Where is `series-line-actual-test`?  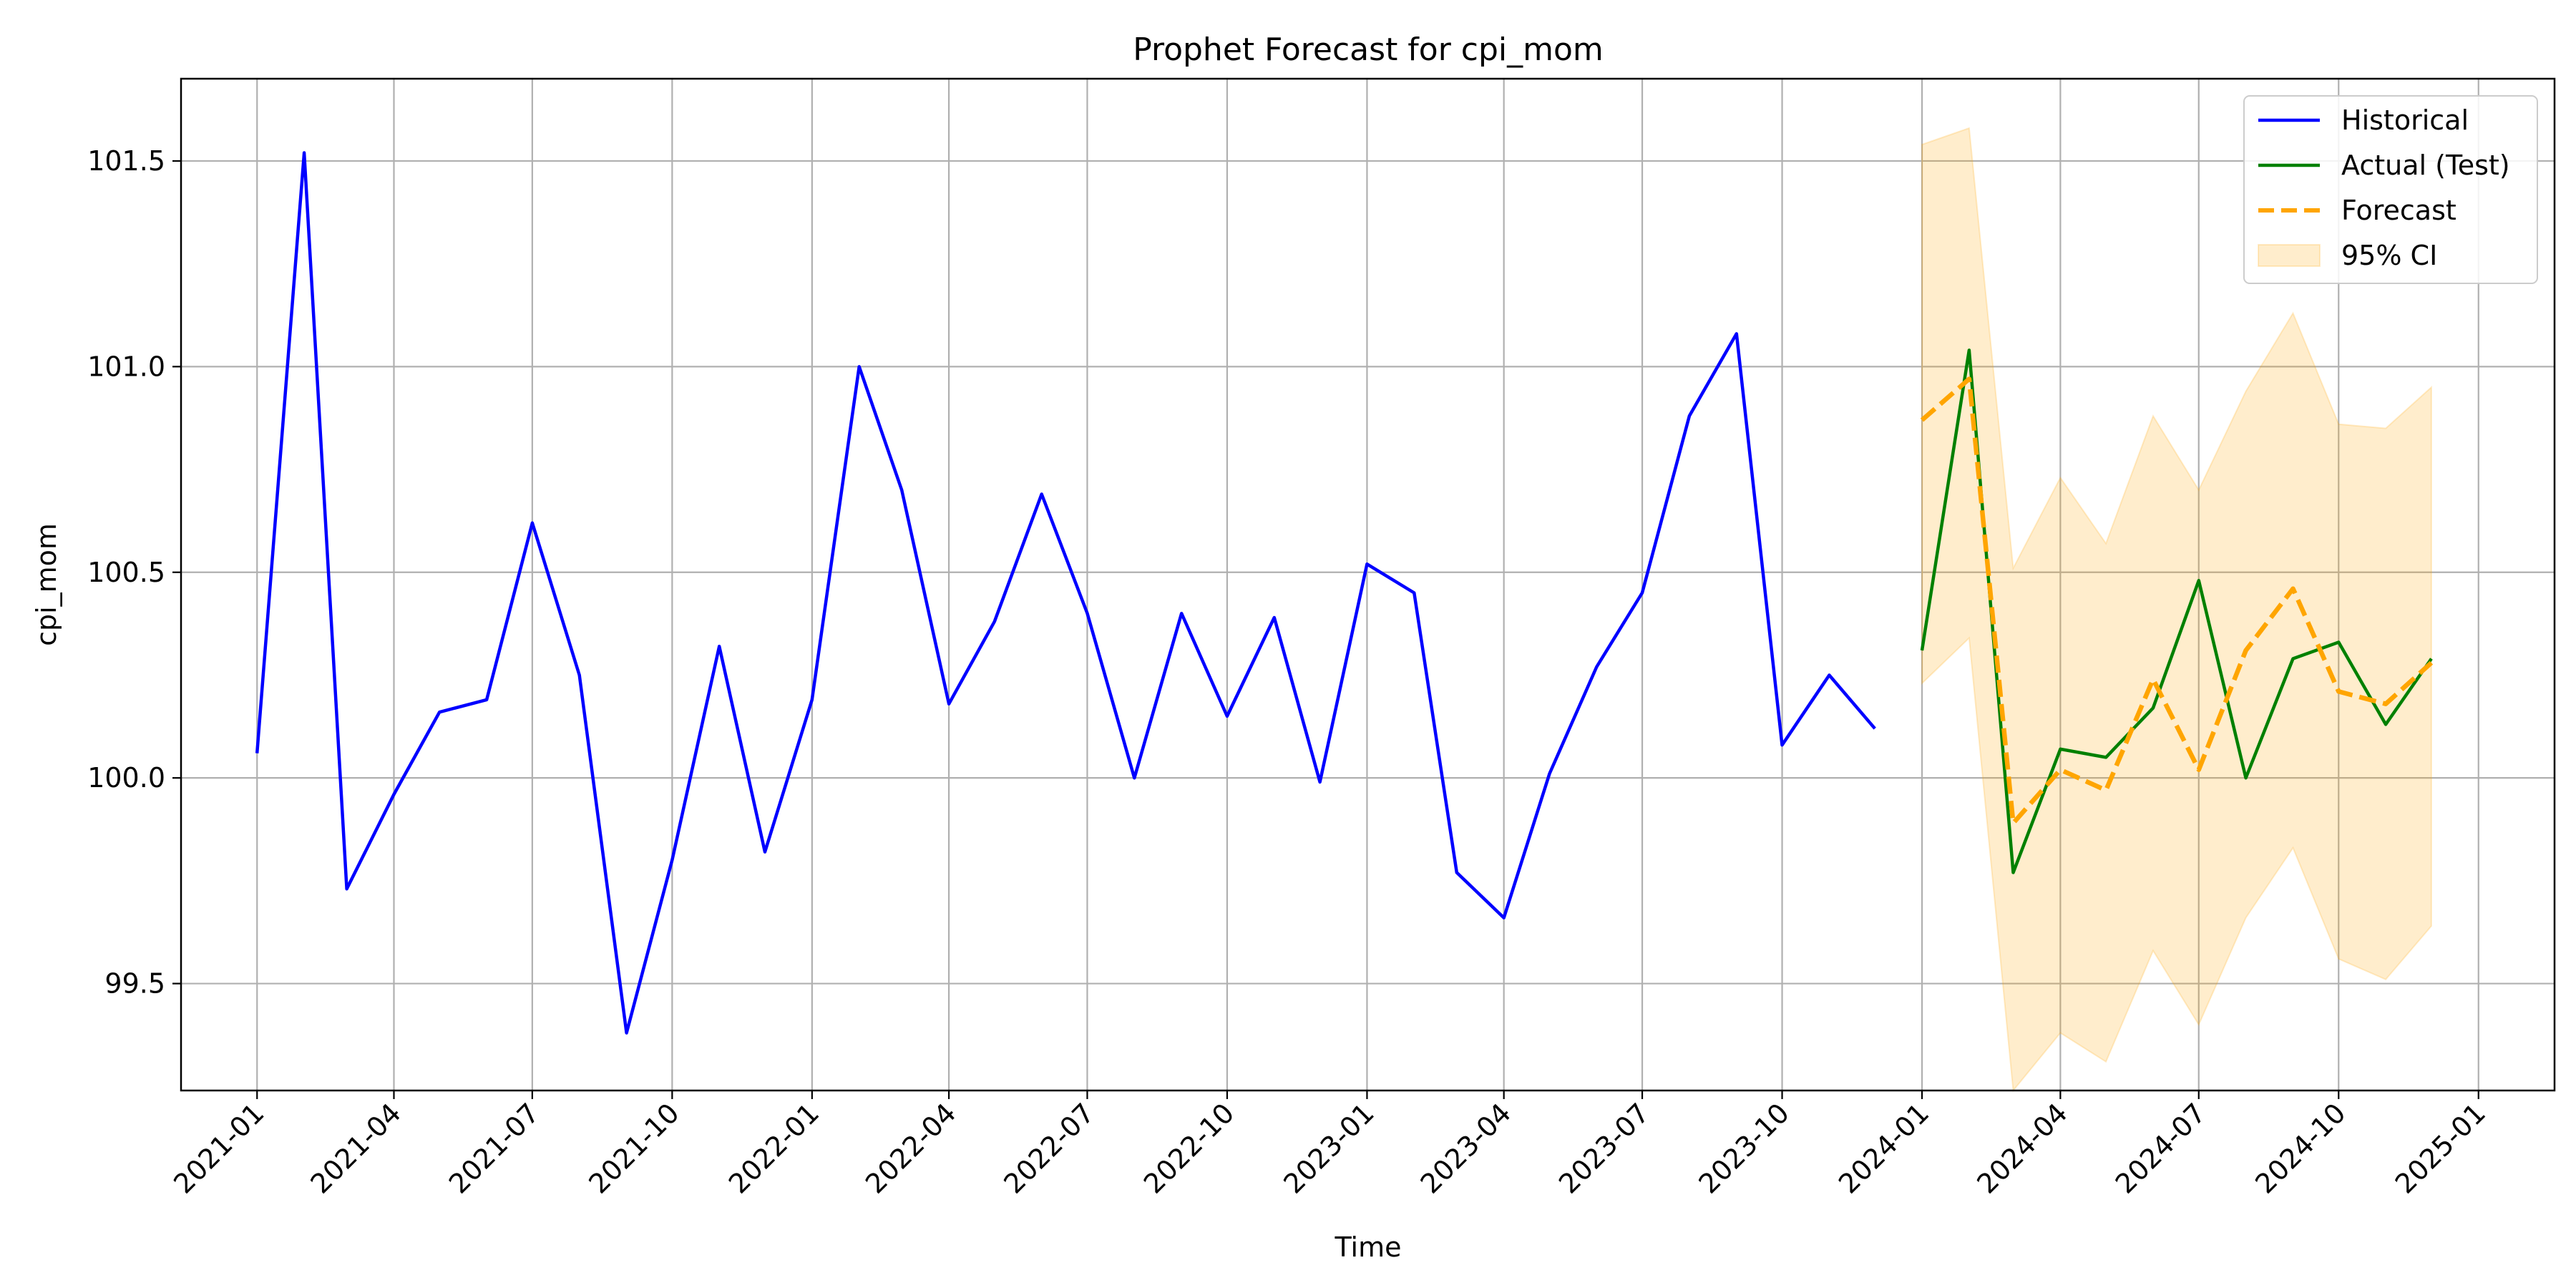 series-line-actual-test is located at coordinates (2176, 611).